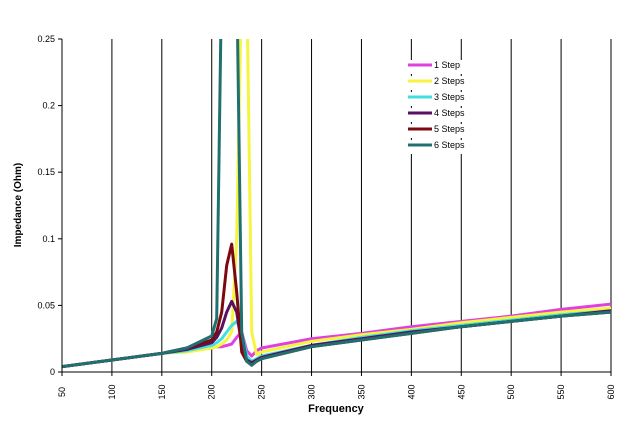 The height and width of the screenshot is (430, 642). What do you see at coordinates (449, 97) in the screenshot?
I see `legend-label: 3 Steps` at bounding box center [449, 97].